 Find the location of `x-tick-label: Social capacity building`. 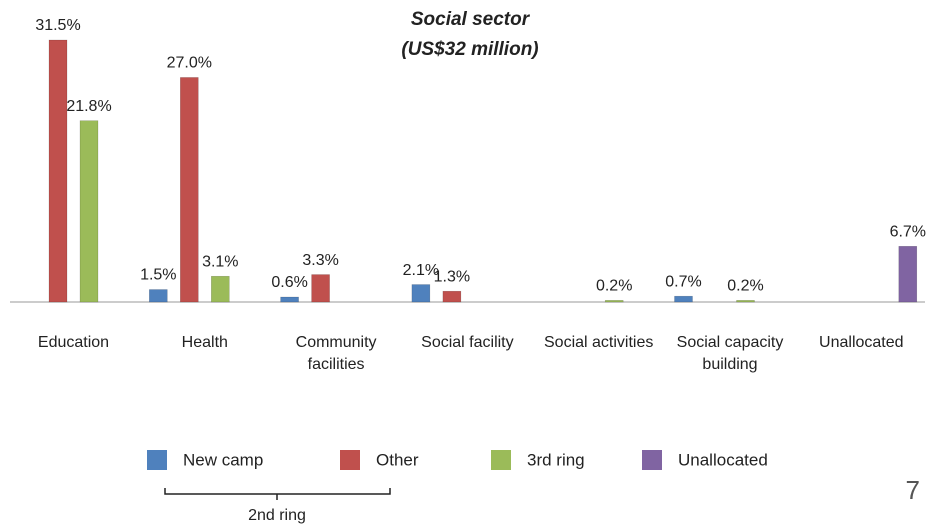

x-tick-label: Social capacity building is located at coordinates (730, 353).